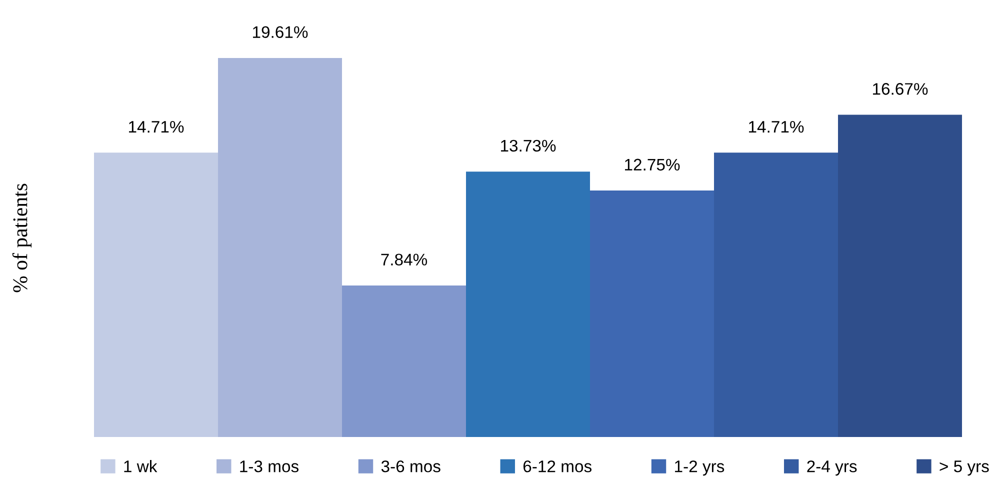 The height and width of the screenshot is (477, 999). Describe the element at coordinates (410, 466) in the screenshot. I see `legend-label: 3-6 mos` at that location.